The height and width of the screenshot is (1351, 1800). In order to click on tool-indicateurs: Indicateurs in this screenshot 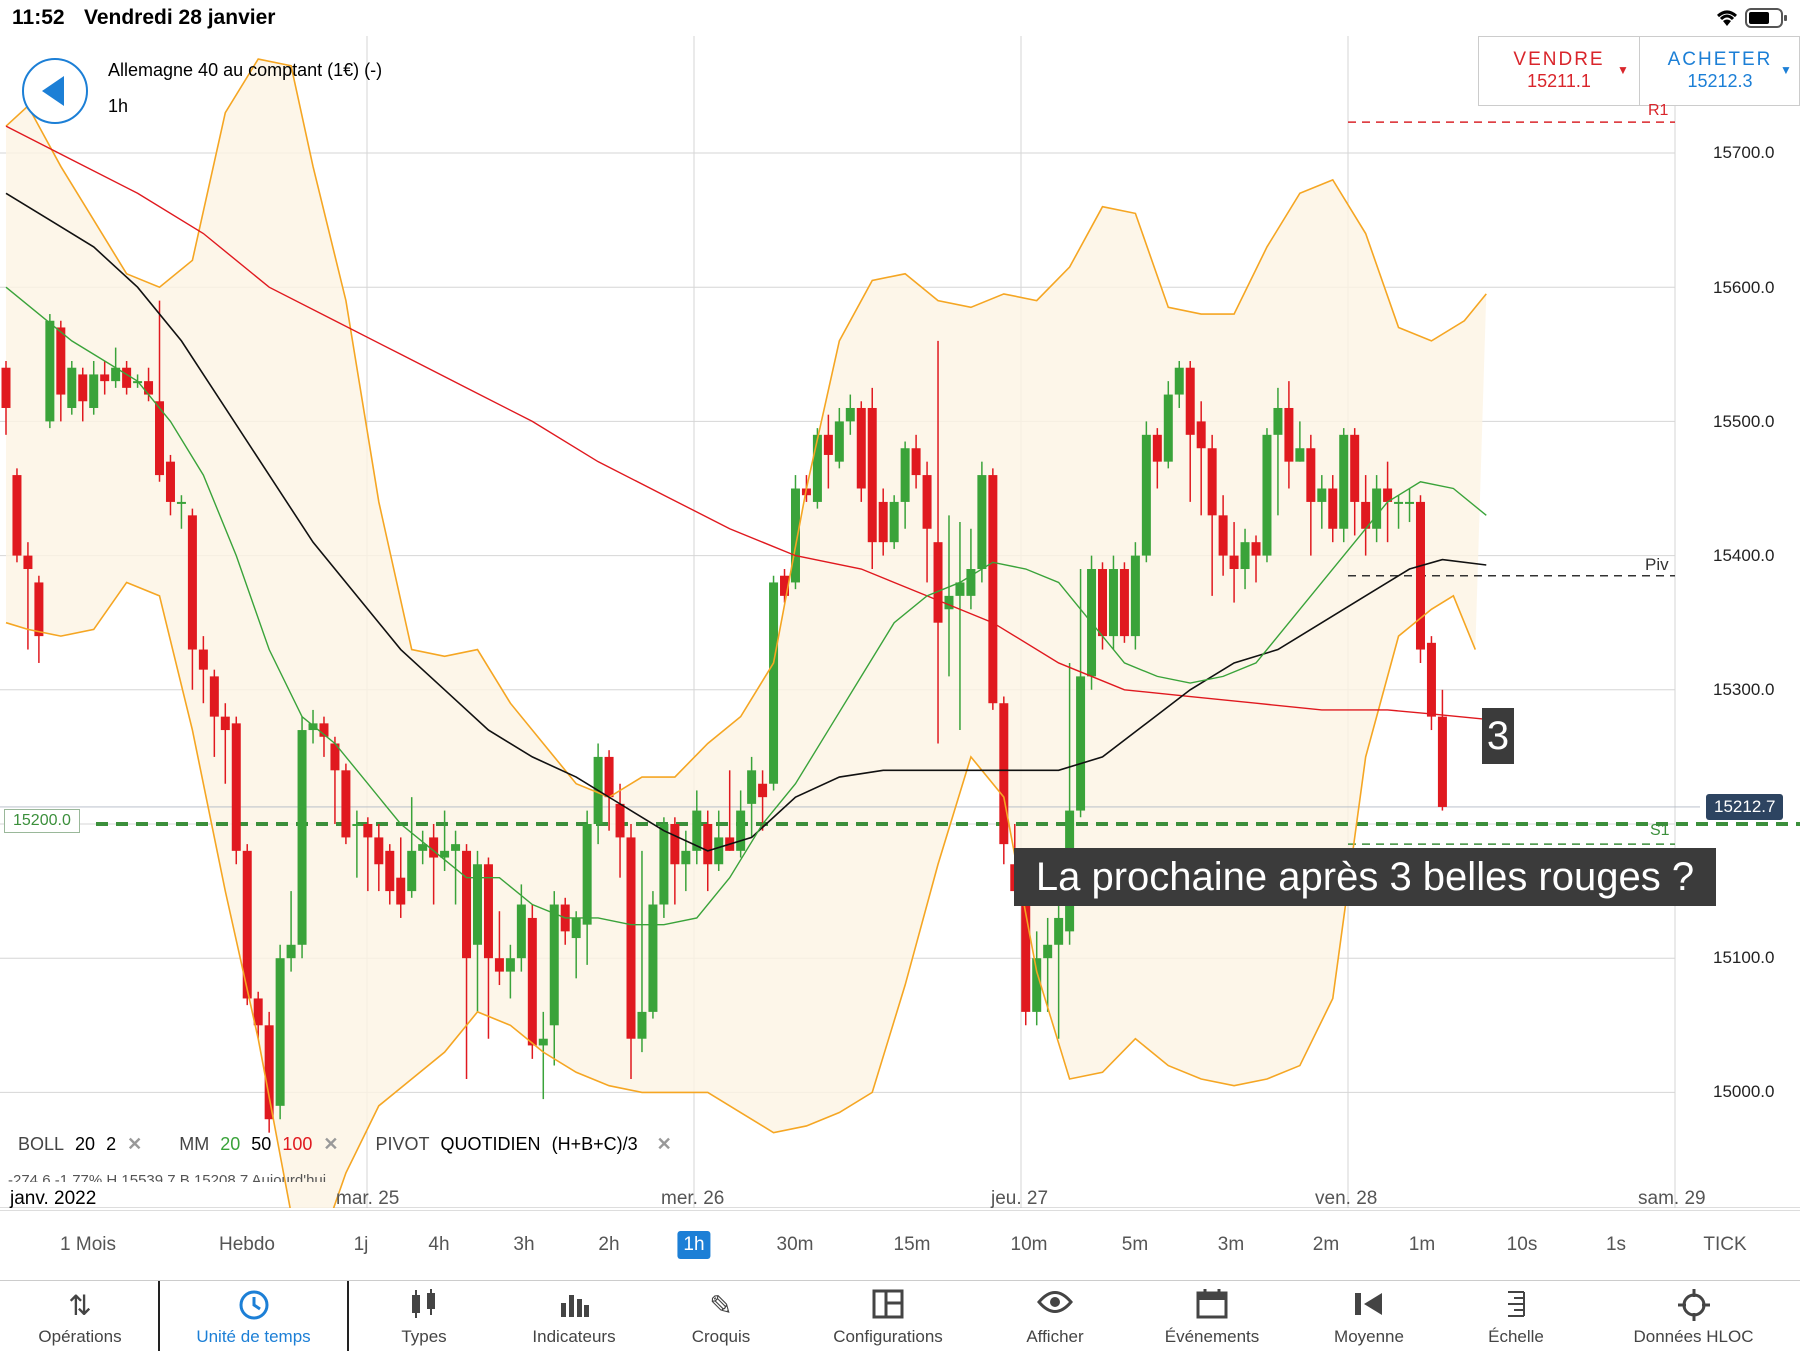, I will do `click(574, 1316)`.